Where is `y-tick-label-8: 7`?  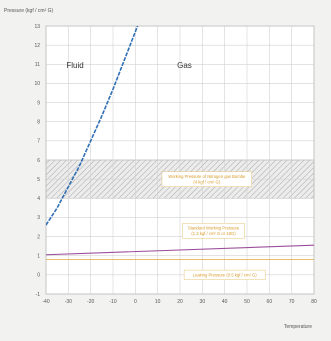 y-tick-label-8: 7 is located at coordinates (38, 142).